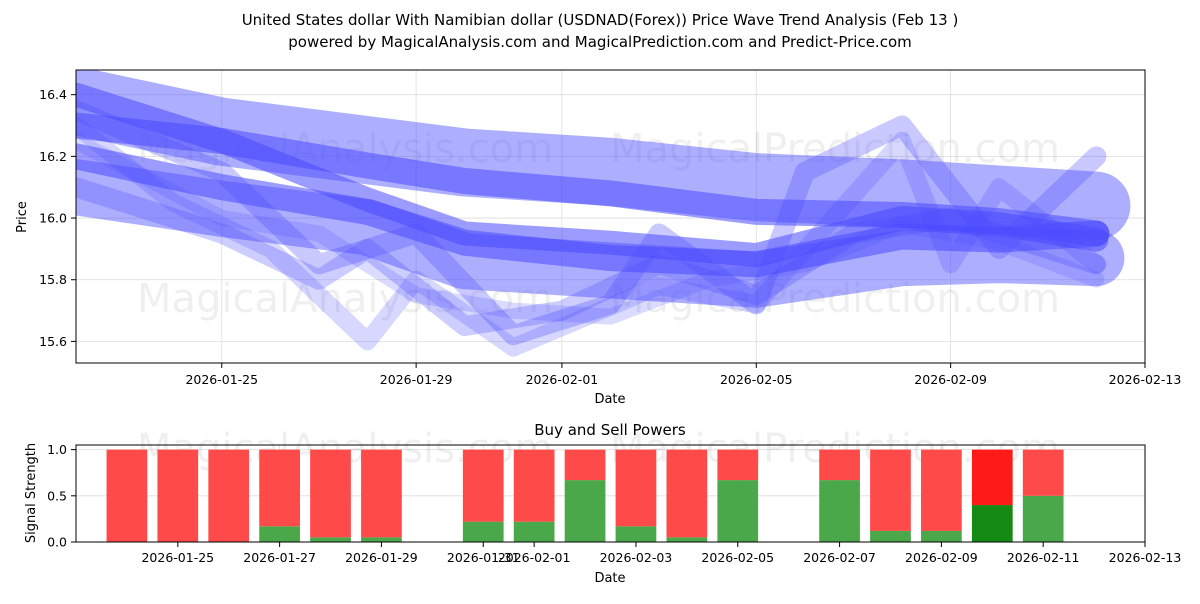 This screenshot has width=1200, height=604. I want to click on signal-bars-group, so click(585, 495).